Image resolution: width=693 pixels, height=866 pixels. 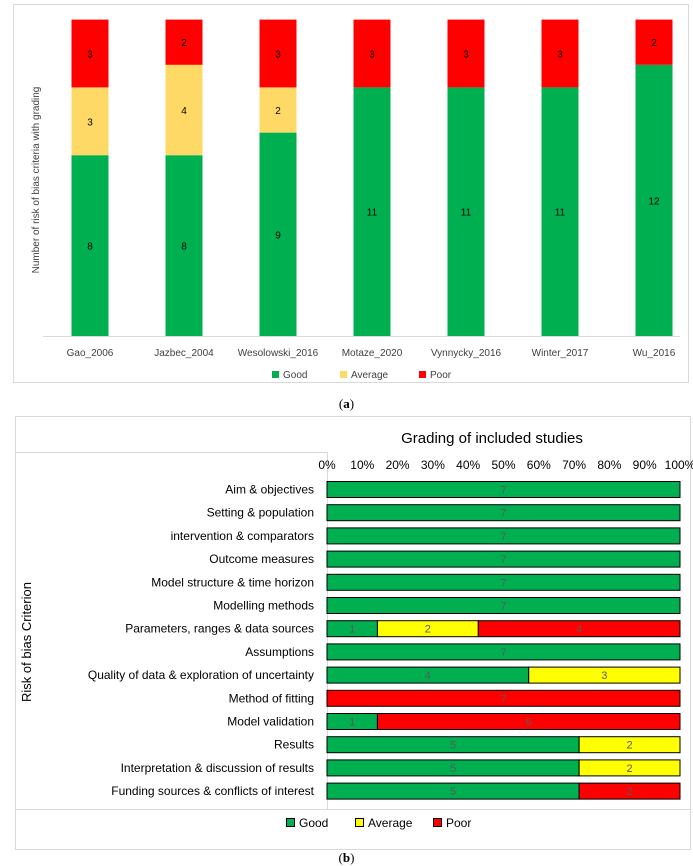 I want to click on category-label: Model validation, so click(x=270, y=722).